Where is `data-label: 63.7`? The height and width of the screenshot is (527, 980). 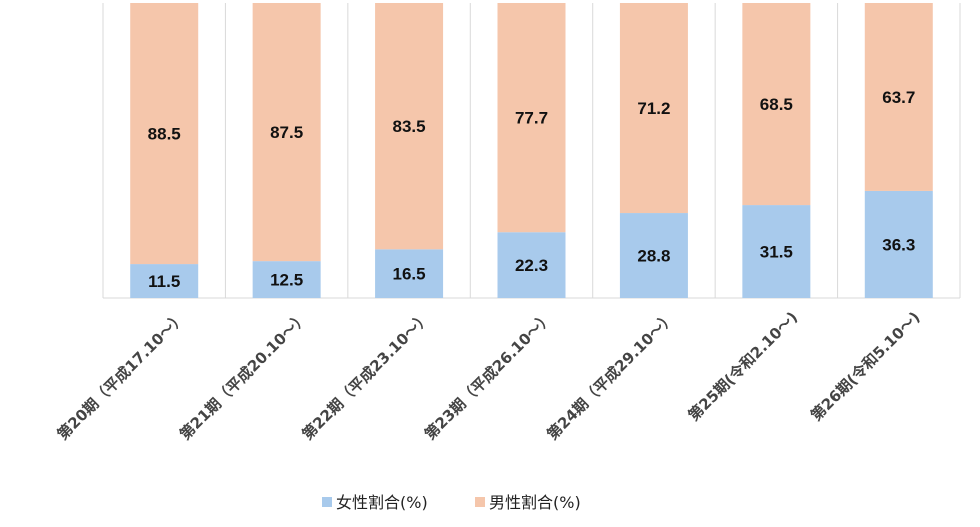
data-label: 63.7 is located at coordinates (898, 97).